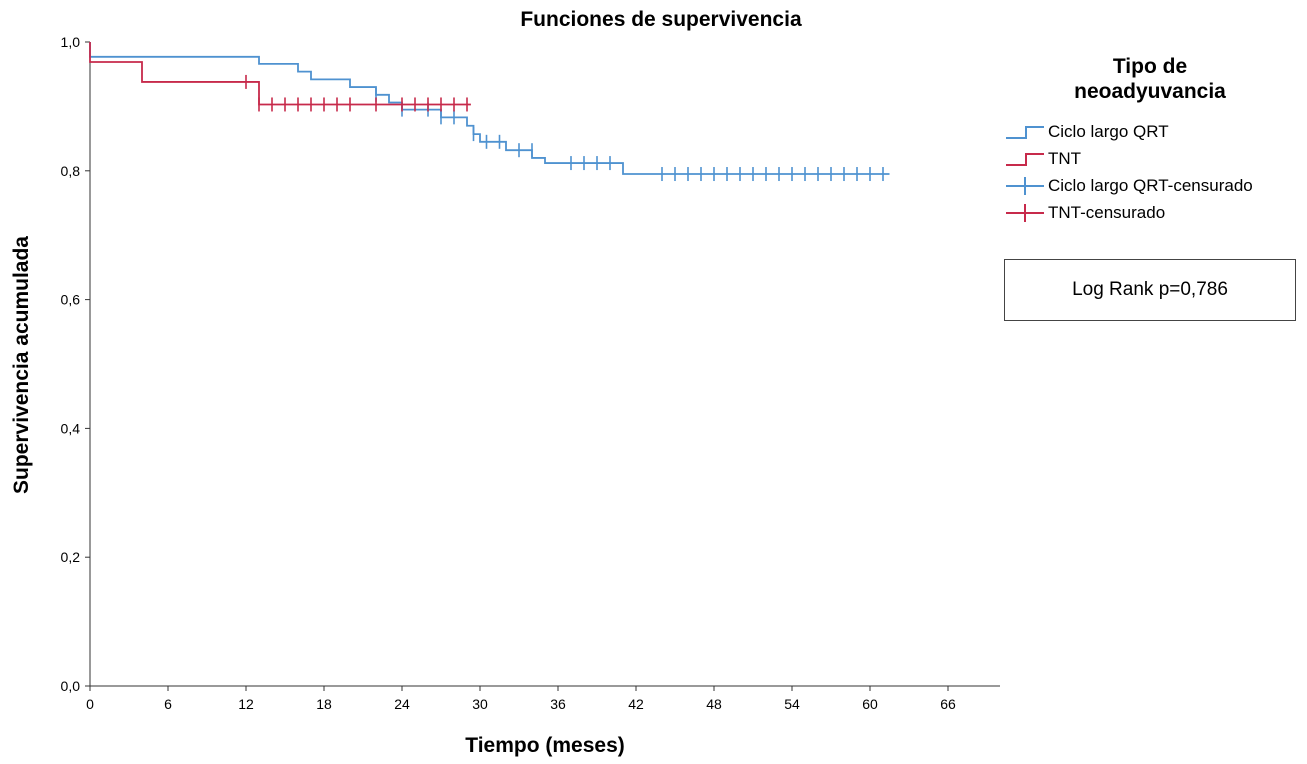  I want to click on log-rank-annotation: Log Rank p=0,786, so click(1150, 290).